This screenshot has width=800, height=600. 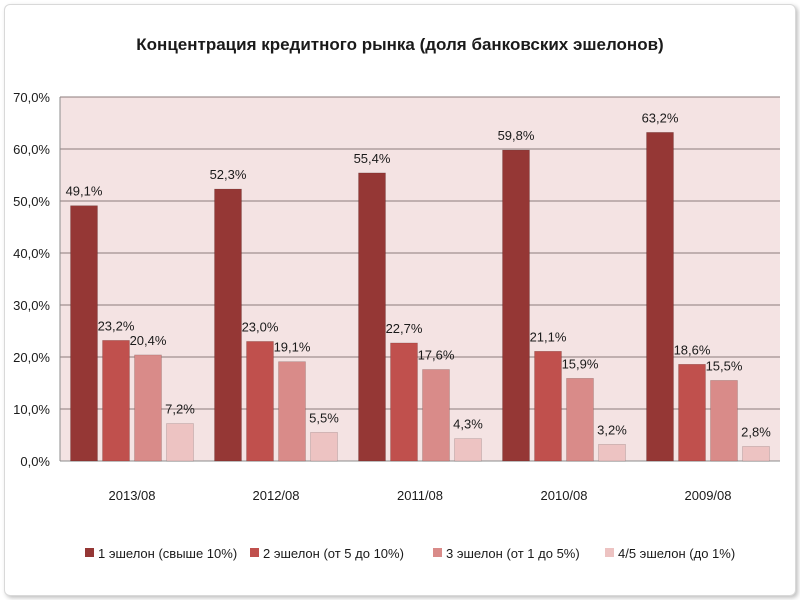 I want to click on legend-item-1: 1 эшелон (свыше 10%), so click(x=161, y=553).